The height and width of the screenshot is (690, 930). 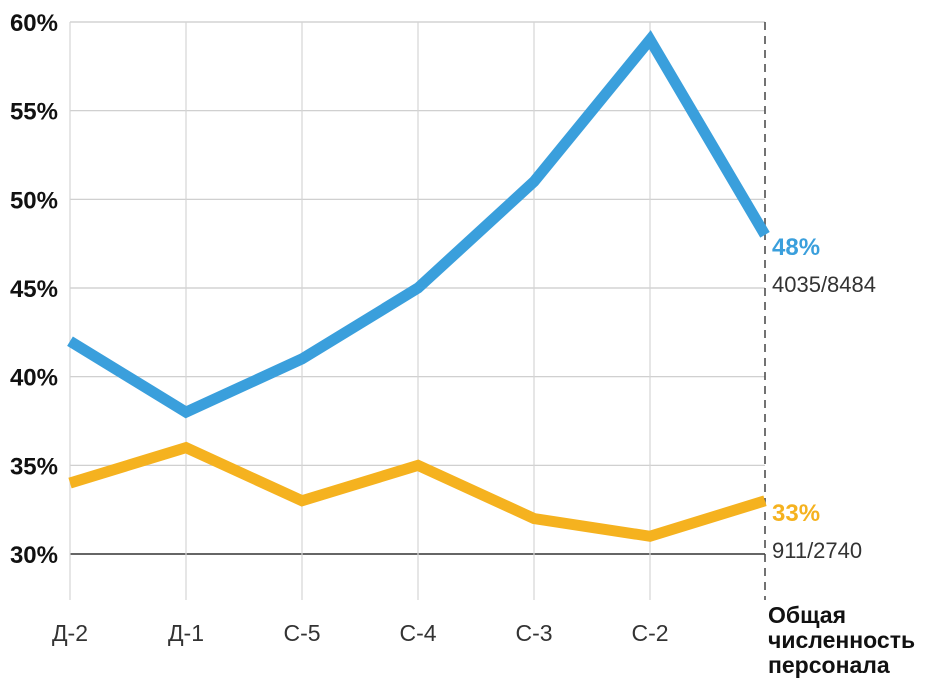 What do you see at coordinates (817, 550) in the screenshot?
I see `series-end-count-label: 911/2740` at bounding box center [817, 550].